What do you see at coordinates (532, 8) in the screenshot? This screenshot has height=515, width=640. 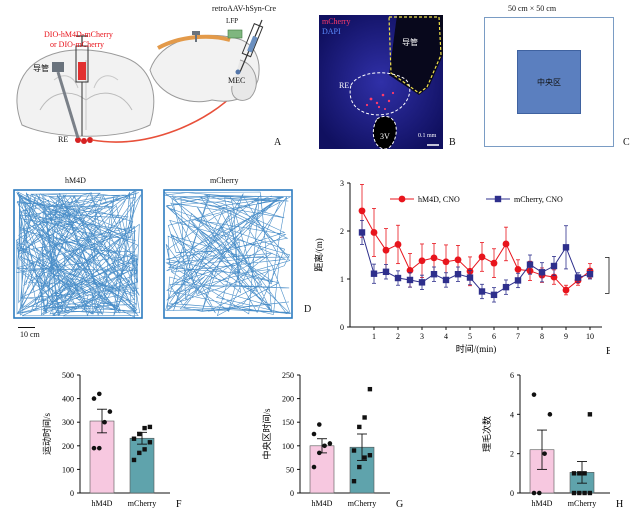 I see `size-label: 50 cm × 50 cm` at bounding box center [532, 8].